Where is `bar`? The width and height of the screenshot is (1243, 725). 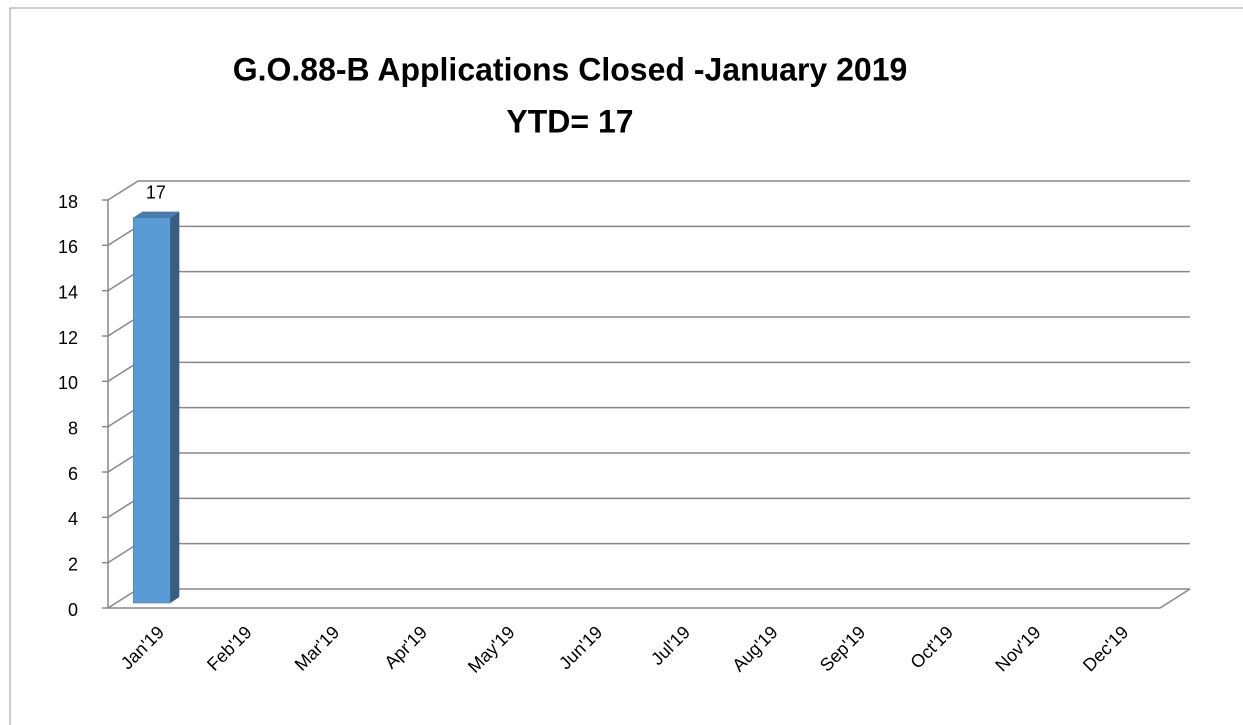
bar is located at coordinates (152, 410).